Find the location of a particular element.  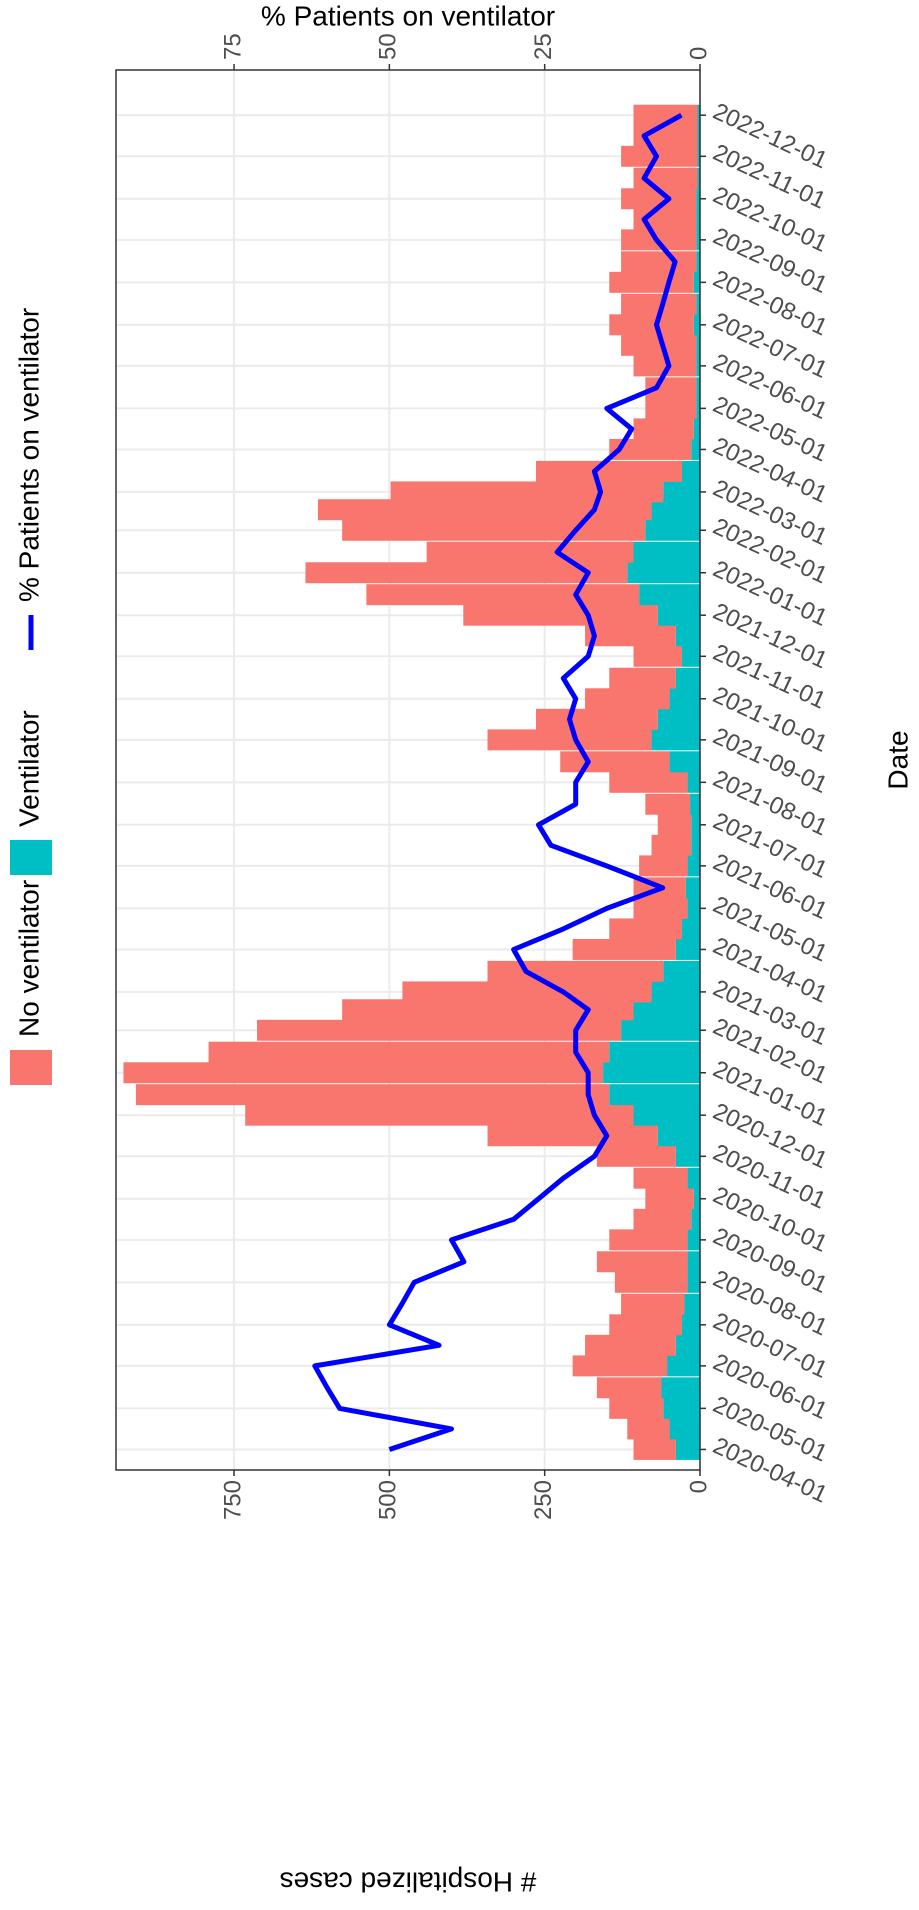

legend-label: Ventilator is located at coordinates (28, 768).